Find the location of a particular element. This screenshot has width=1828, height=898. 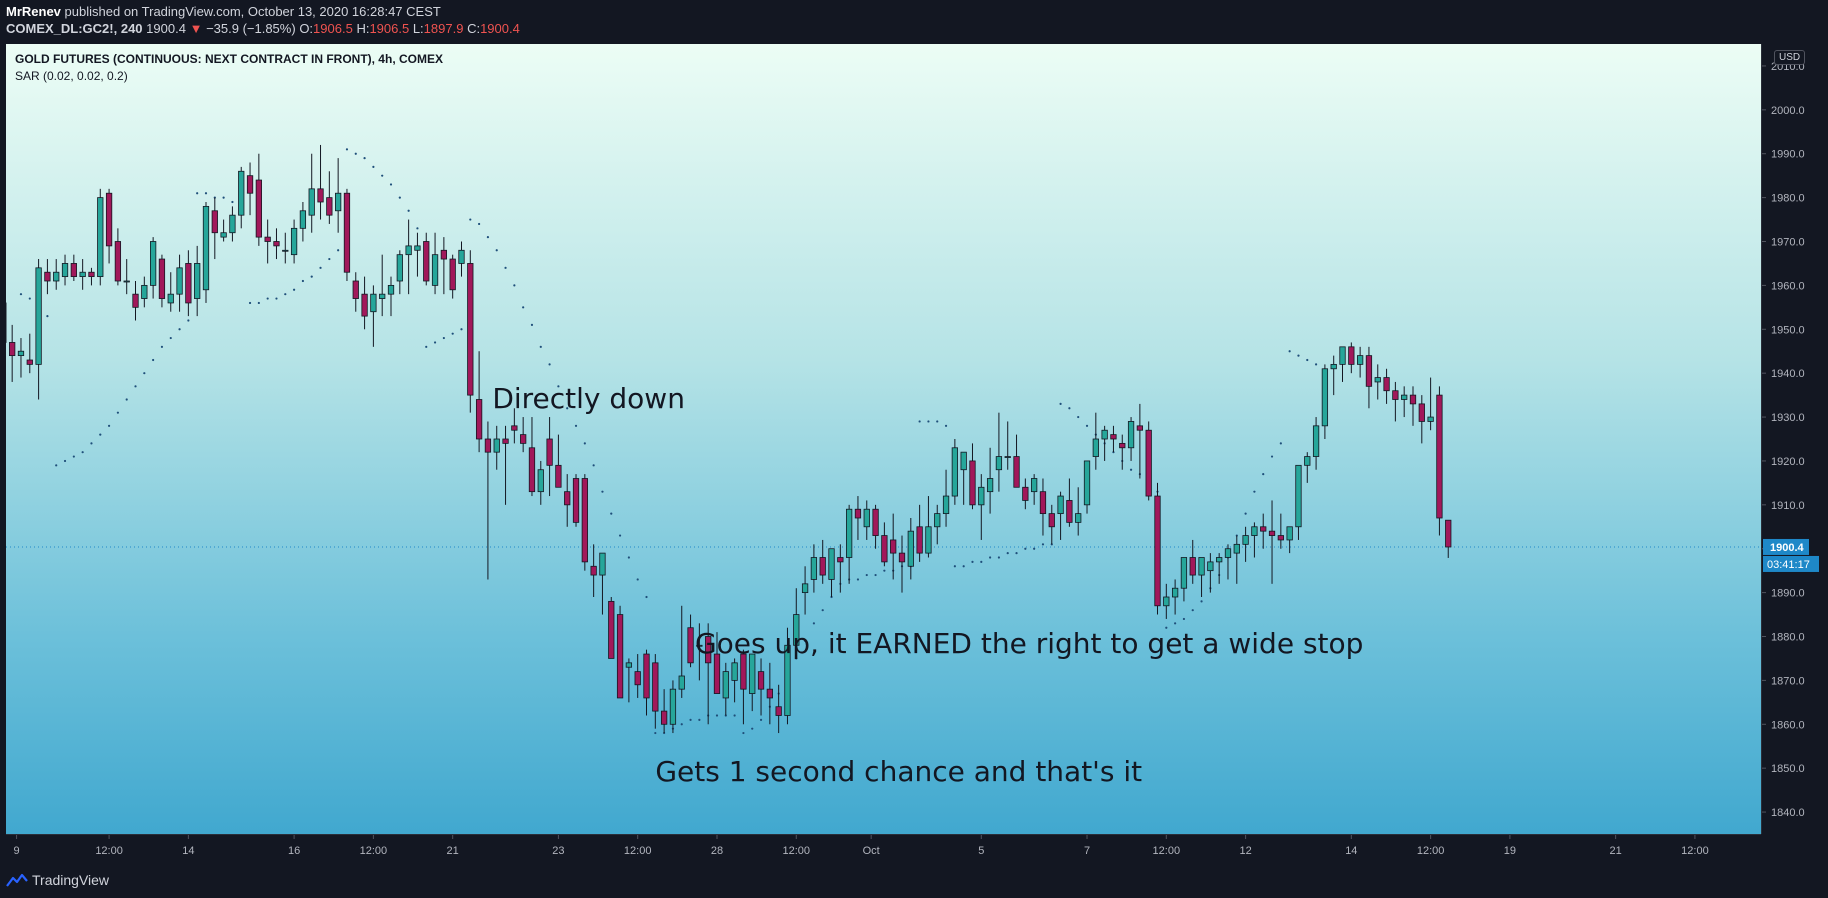

tradingview-logo: TradingView is located at coordinates (57, 880).